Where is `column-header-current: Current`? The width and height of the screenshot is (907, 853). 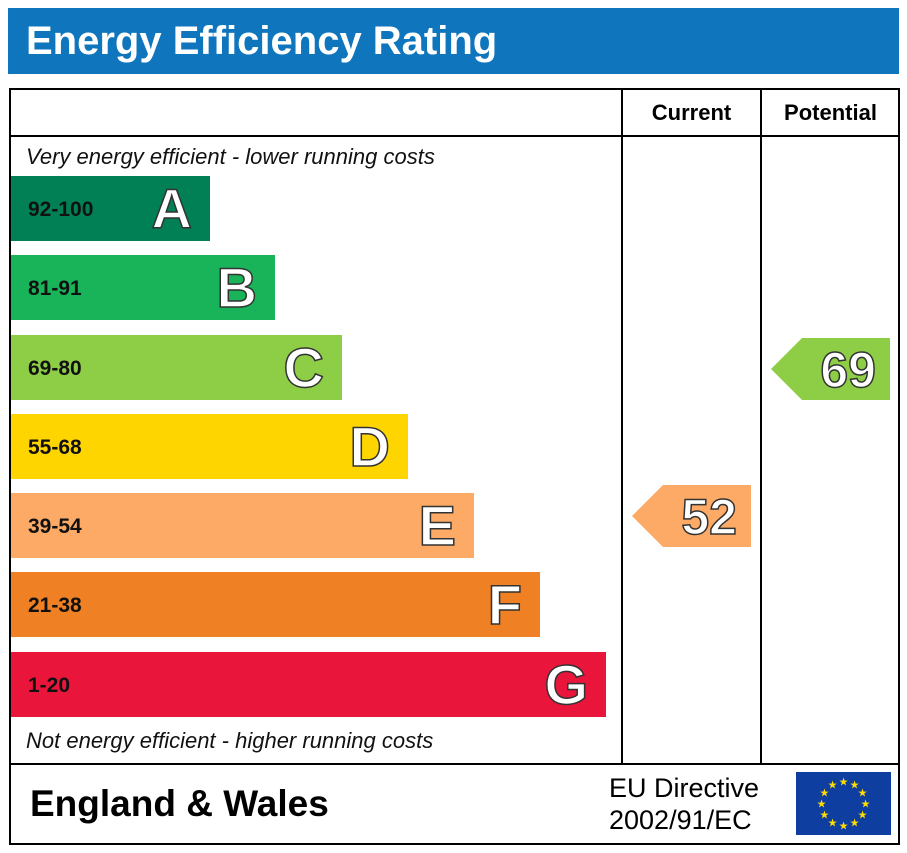
column-header-current: Current is located at coordinates (691, 112).